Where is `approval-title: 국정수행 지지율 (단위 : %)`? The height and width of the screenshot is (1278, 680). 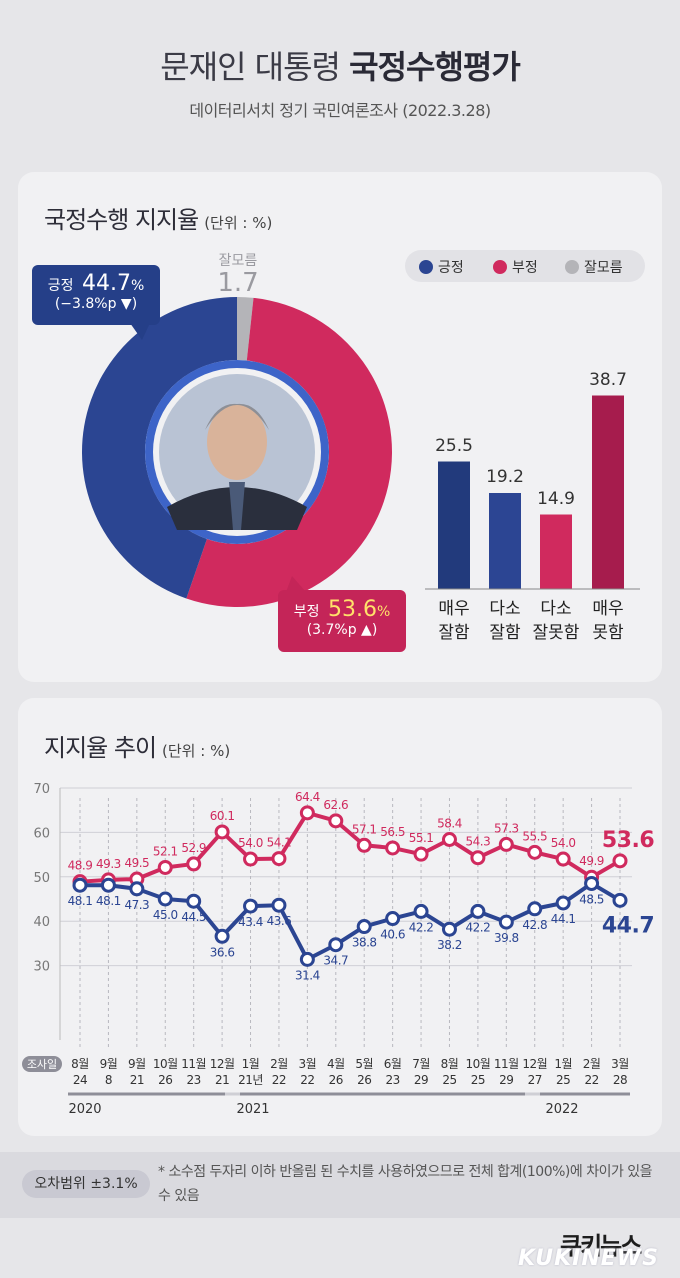 approval-title: 국정수행 지지율 (단위 : %) is located at coordinates (158, 217).